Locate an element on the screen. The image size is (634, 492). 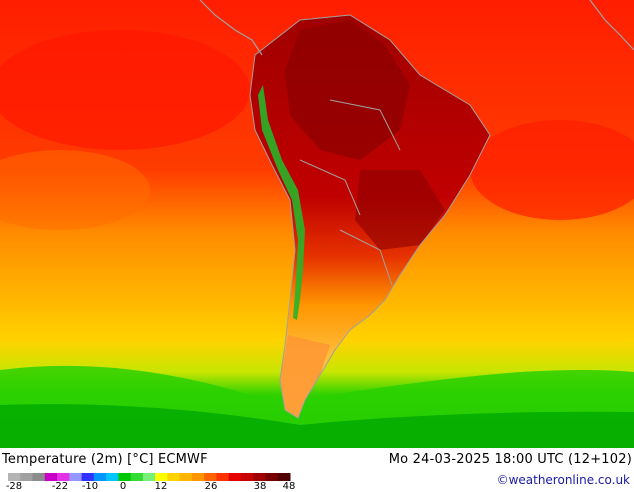
andes-cool-strip is located at coordinates (281, 202).